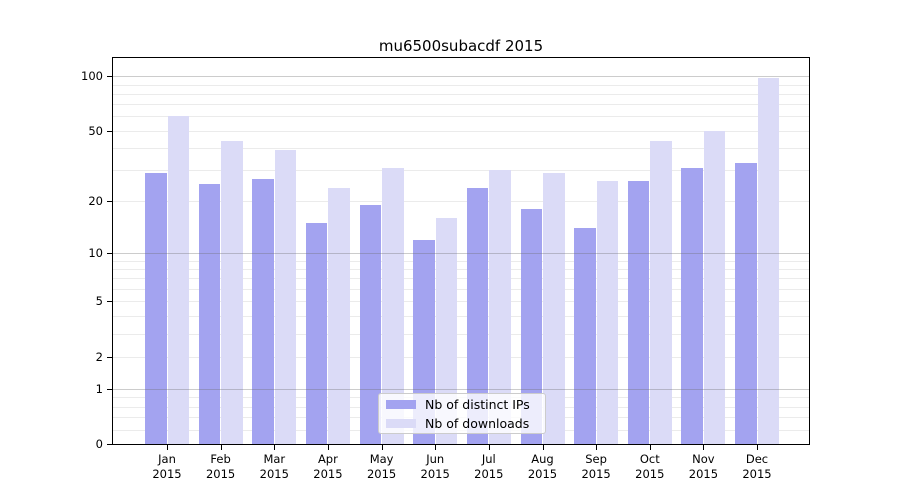  What do you see at coordinates (220, 459) in the screenshot?
I see `x-tick-month: Feb` at bounding box center [220, 459].